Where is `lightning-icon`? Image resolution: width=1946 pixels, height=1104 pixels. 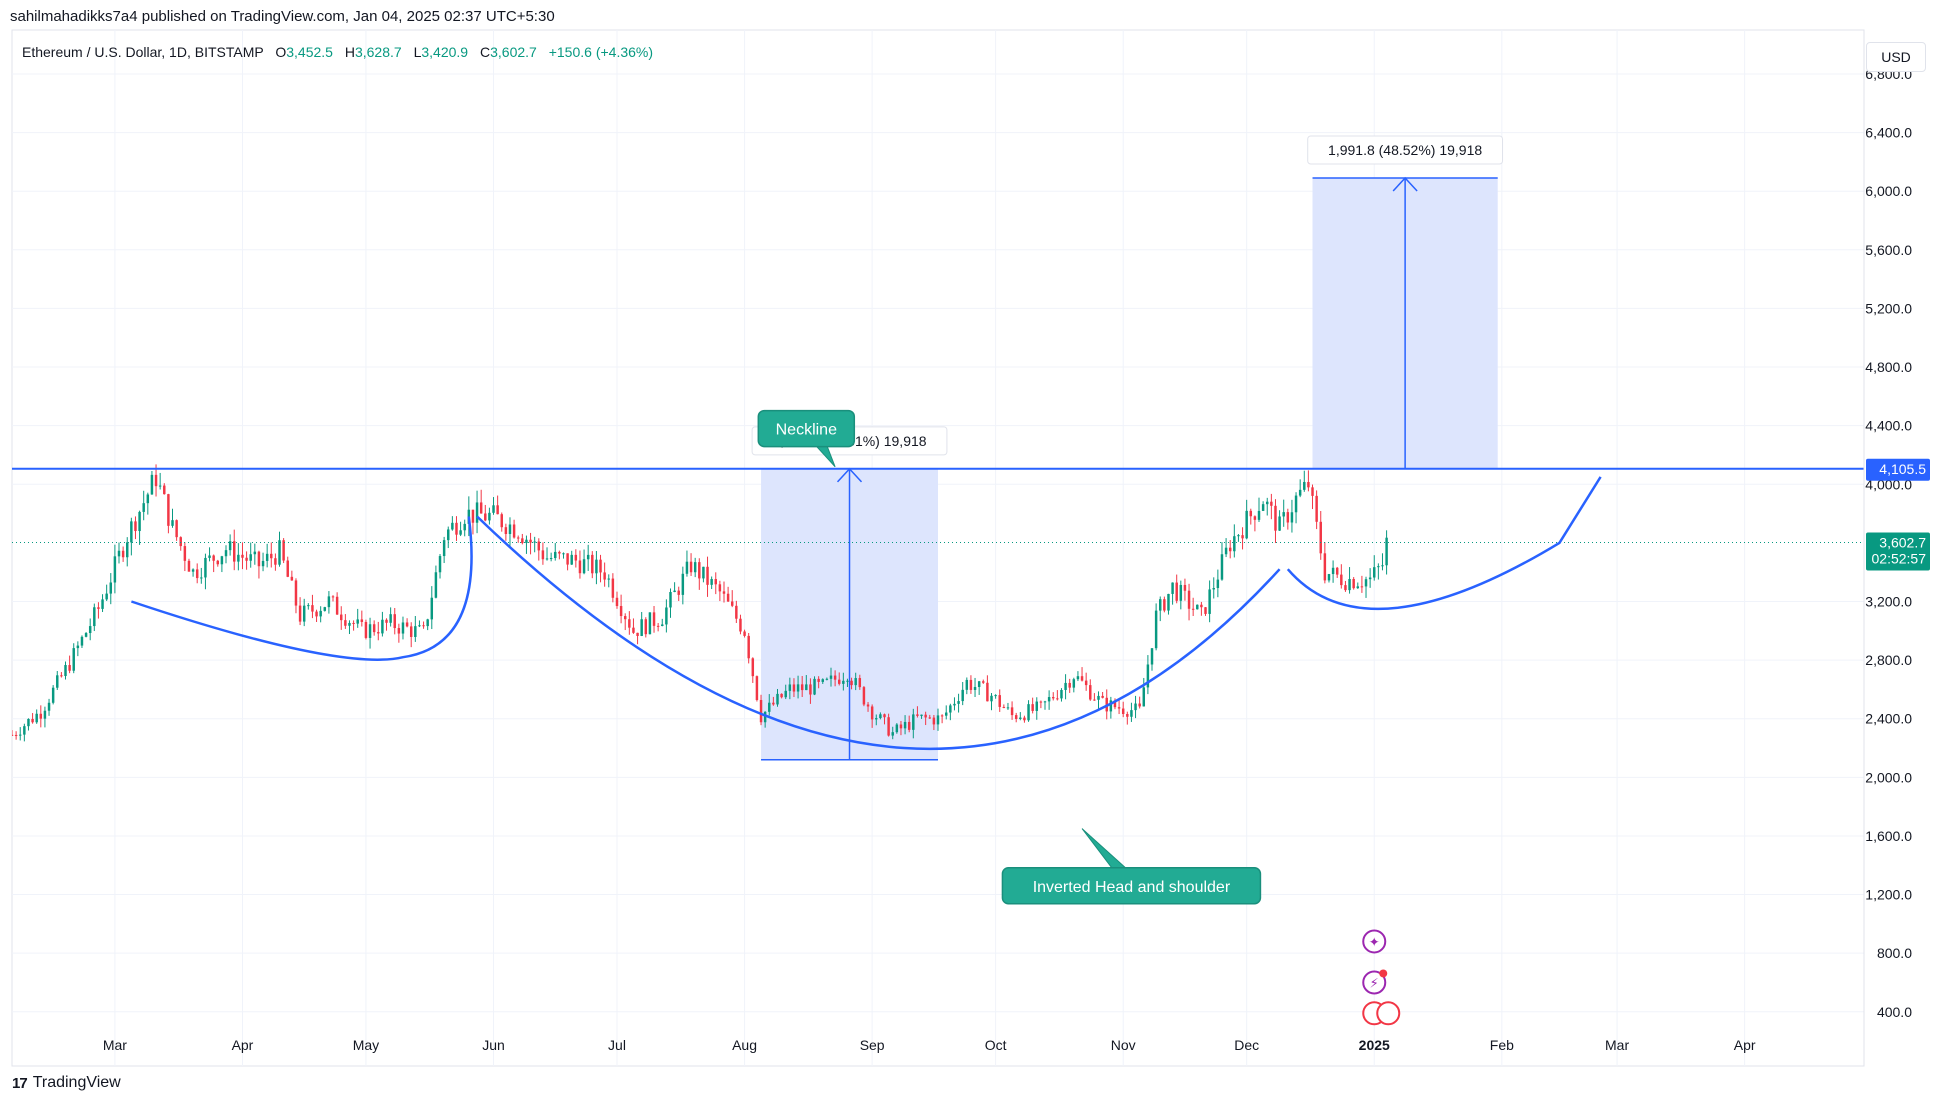
lightning-icon is located at coordinates (1374, 982).